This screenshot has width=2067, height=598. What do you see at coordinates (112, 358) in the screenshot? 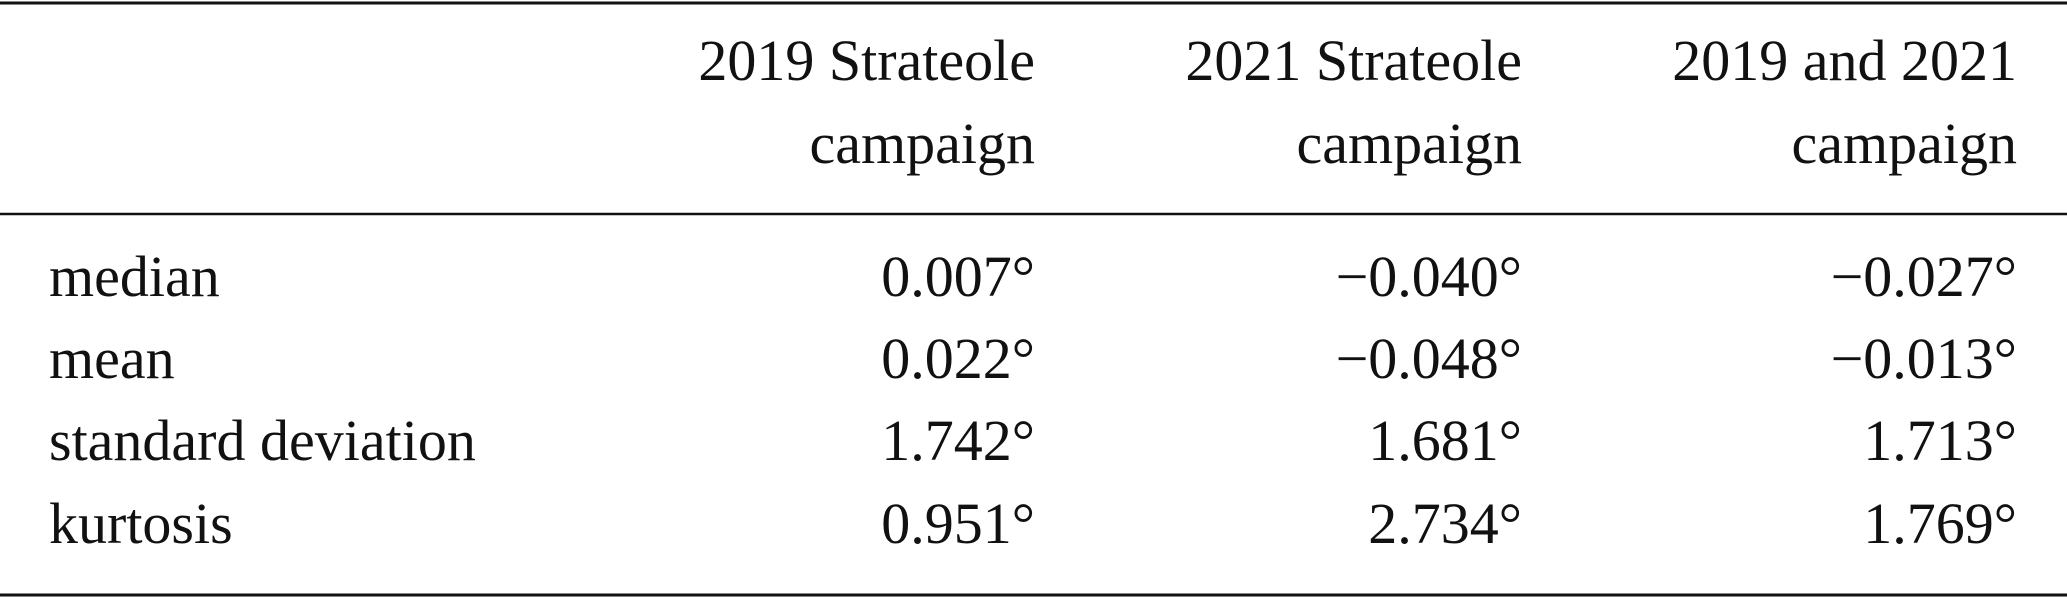
I see `row-label: mean` at bounding box center [112, 358].